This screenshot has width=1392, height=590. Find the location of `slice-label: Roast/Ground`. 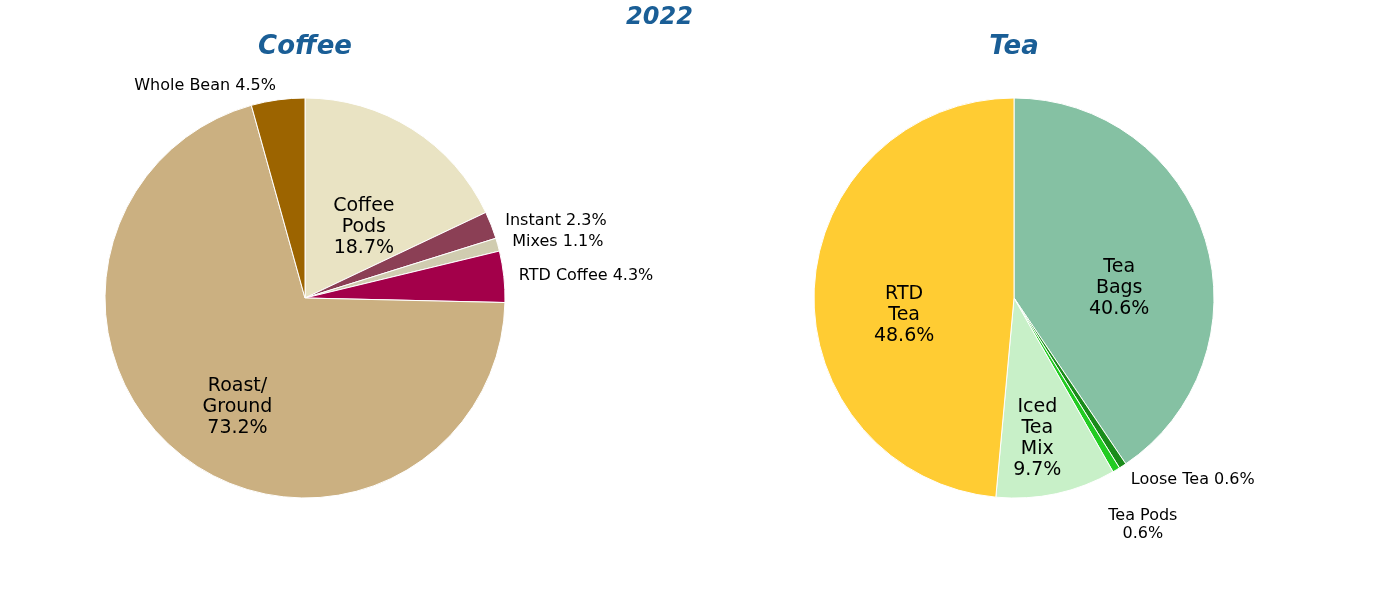

slice-label: Roast/Ground is located at coordinates (237, 394).